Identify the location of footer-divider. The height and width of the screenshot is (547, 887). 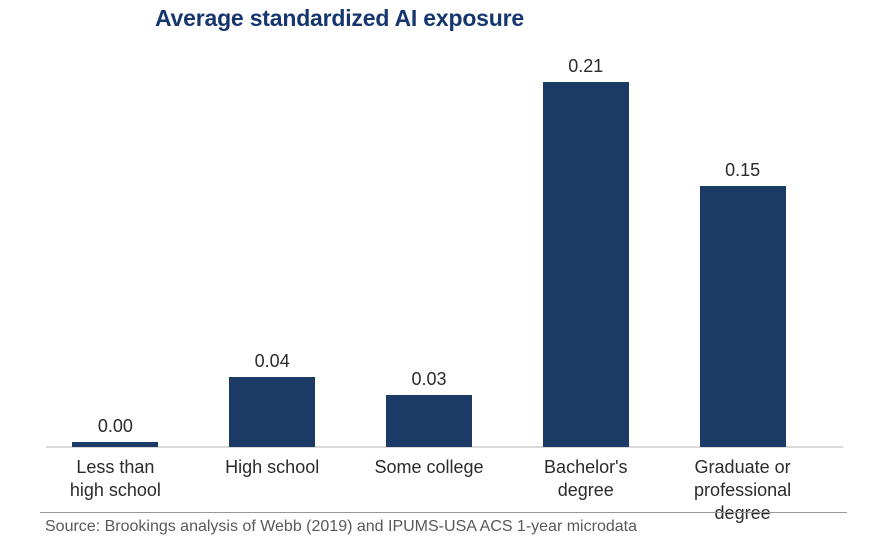
(443, 512).